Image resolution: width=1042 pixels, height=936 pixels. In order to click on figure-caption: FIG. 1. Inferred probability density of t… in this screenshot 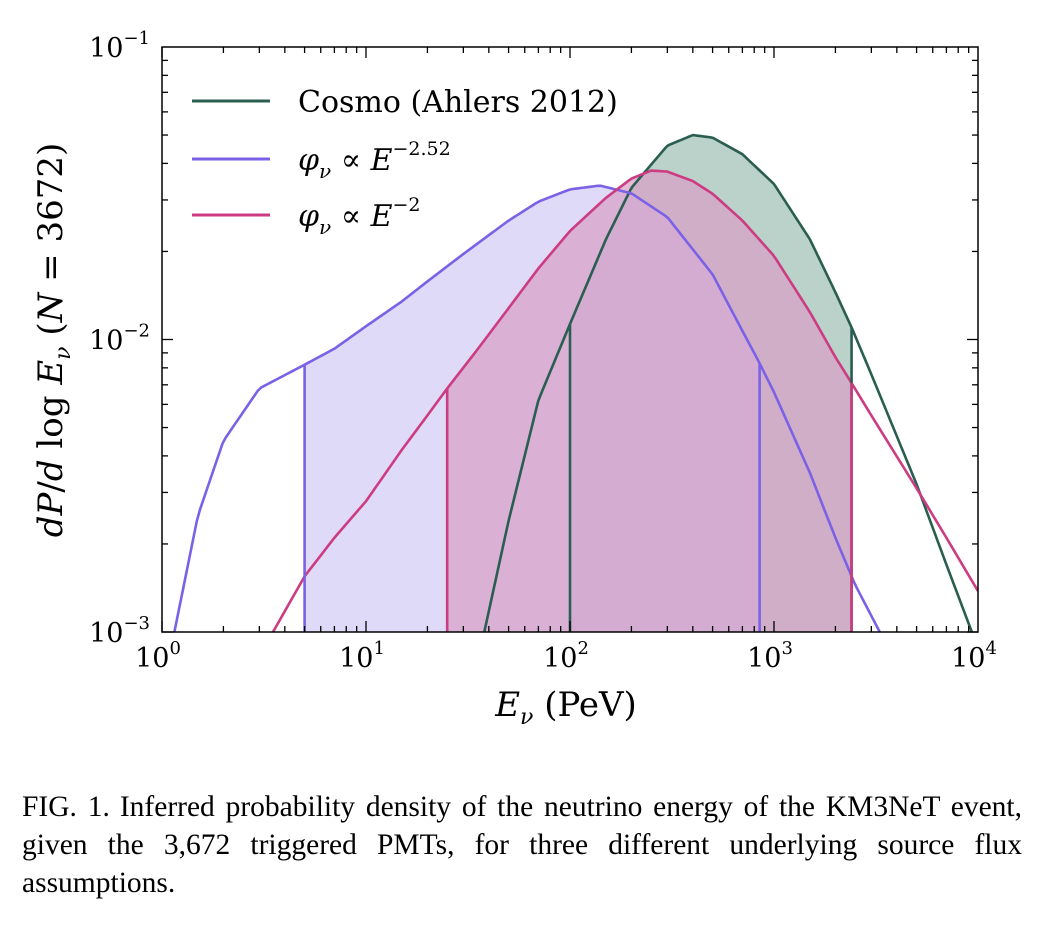, I will do `click(522, 845)`.